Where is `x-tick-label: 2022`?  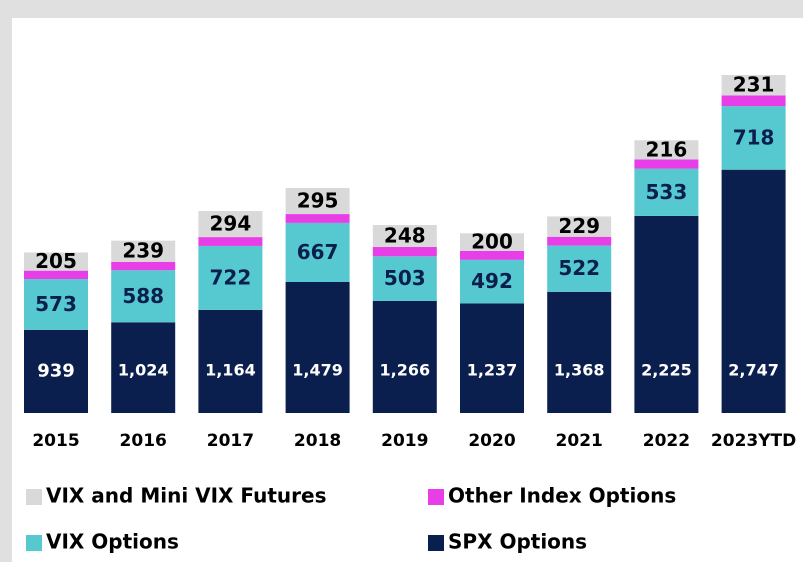
x-tick-label: 2022 is located at coordinates (666, 441).